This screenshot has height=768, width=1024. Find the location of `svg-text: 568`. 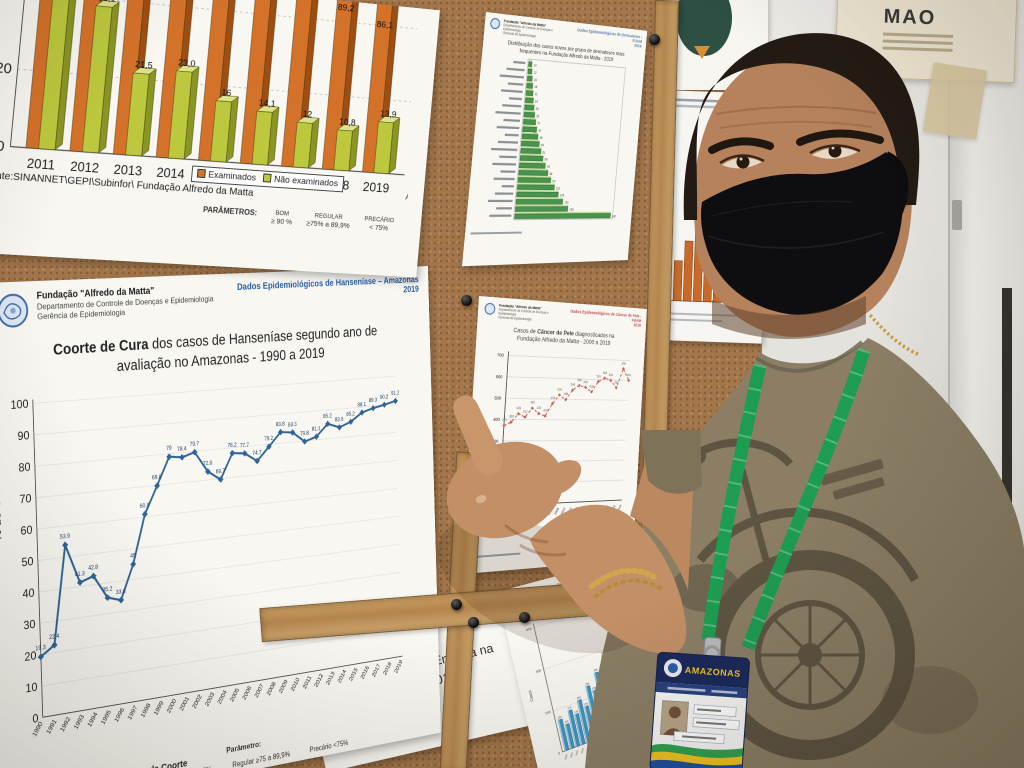

svg-text: 568 is located at coordinates (579, 380).